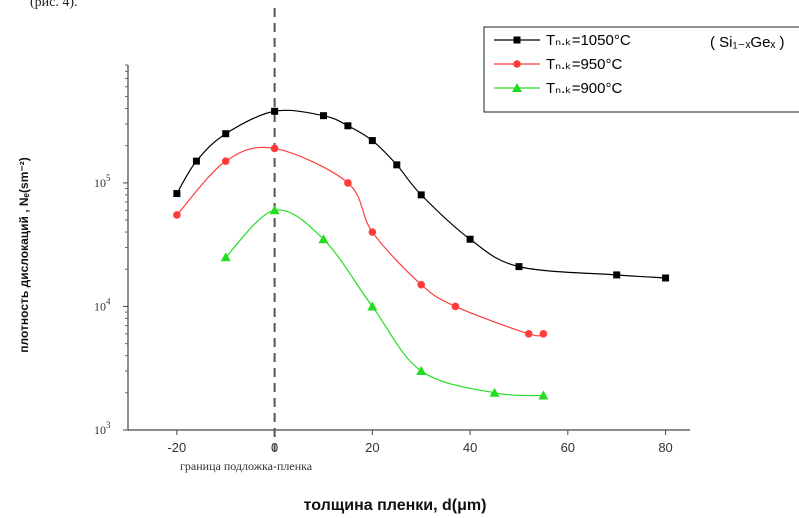 The width and height of the screenshot is (799, 518). Describe the element at coordinates (395, 505) in the screenshot. I see `x-axis-title: толщина пленки, d(μm)` at that location.